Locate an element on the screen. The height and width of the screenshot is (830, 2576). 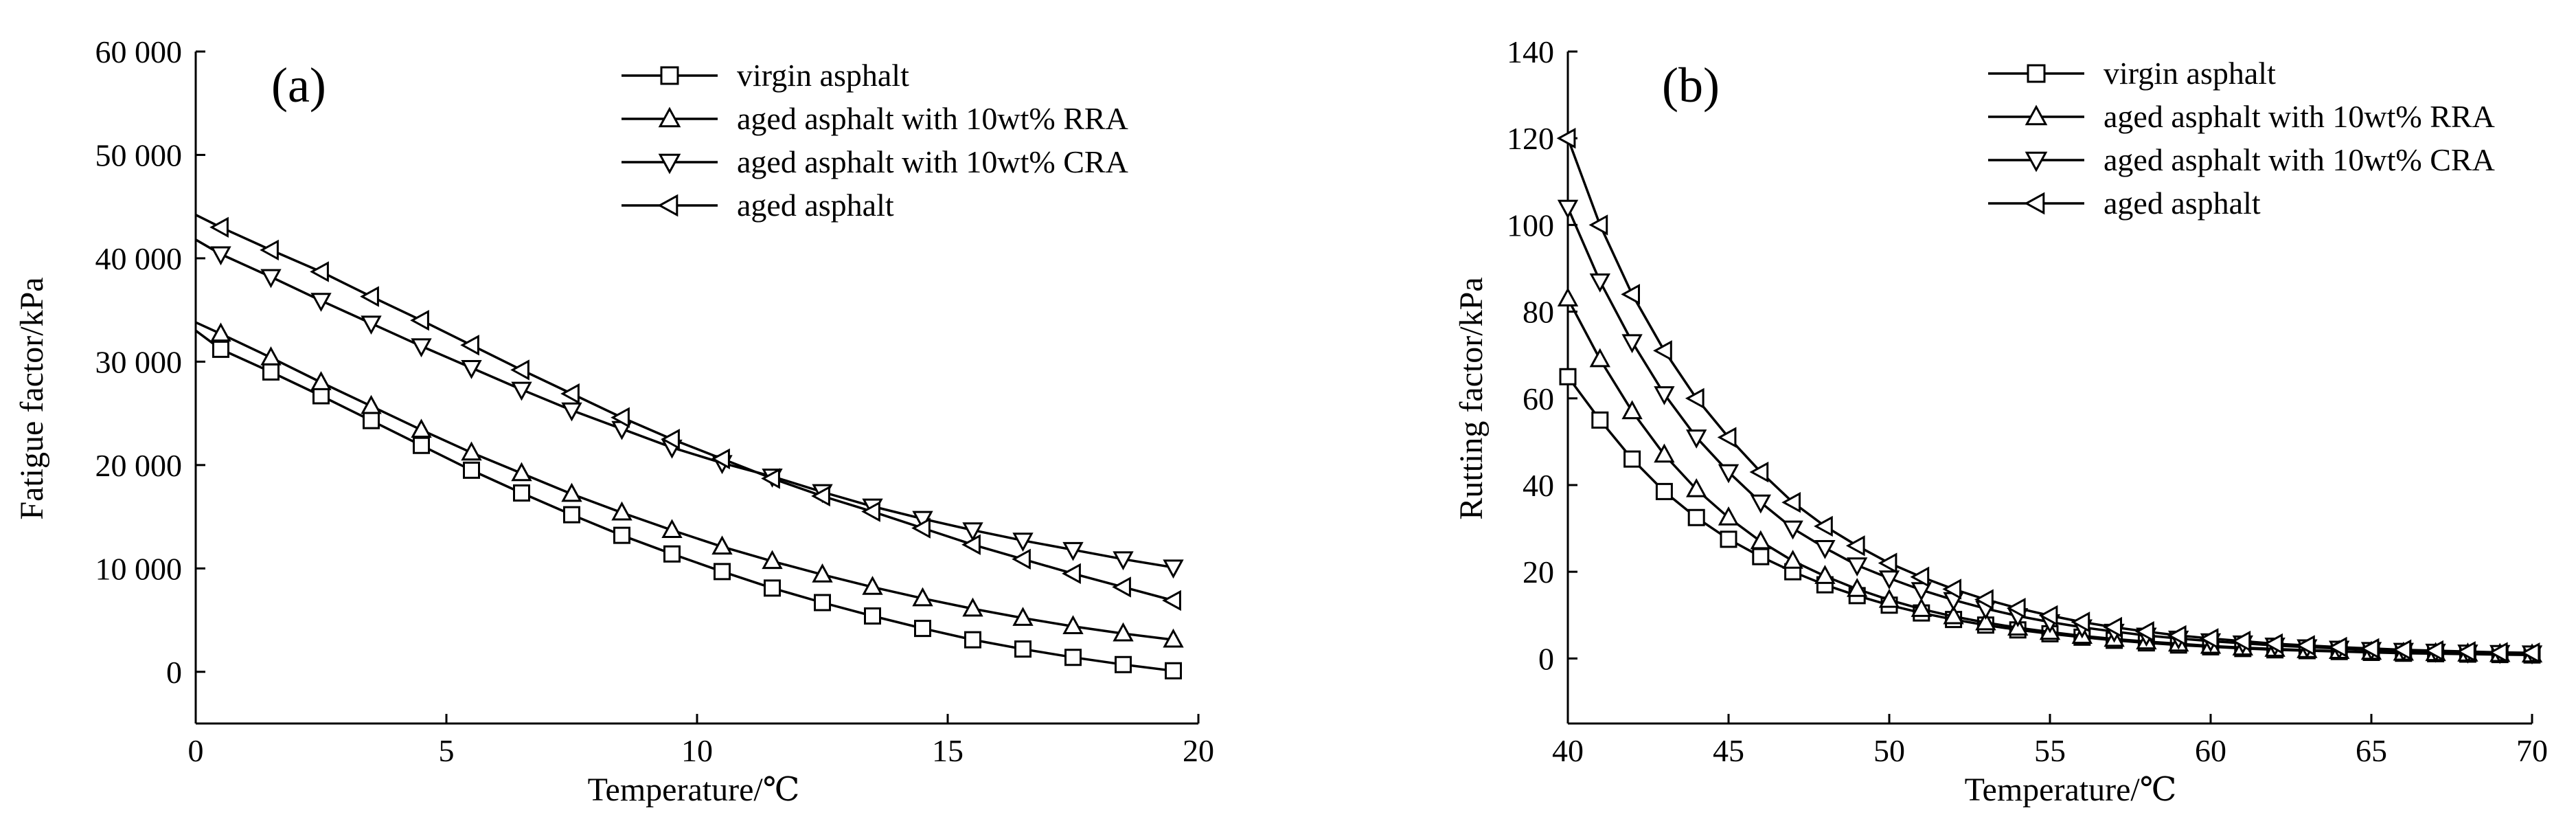
panel-b-label: (b) is located at coordinates (1691, 85).